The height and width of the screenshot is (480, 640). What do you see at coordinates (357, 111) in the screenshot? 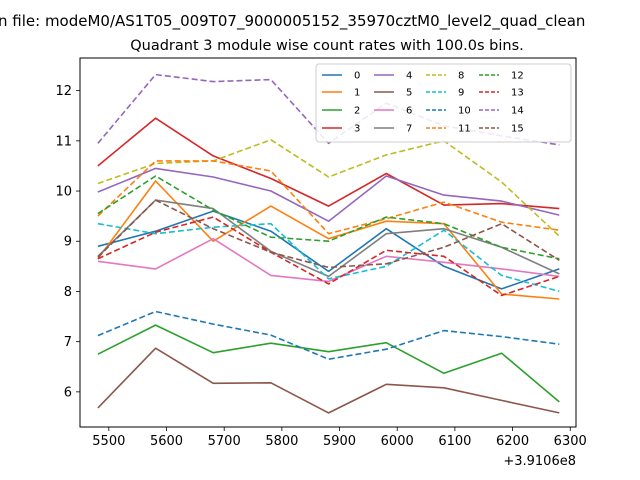
I see `legend-label-2: 2` at bounding box center [357, 111].